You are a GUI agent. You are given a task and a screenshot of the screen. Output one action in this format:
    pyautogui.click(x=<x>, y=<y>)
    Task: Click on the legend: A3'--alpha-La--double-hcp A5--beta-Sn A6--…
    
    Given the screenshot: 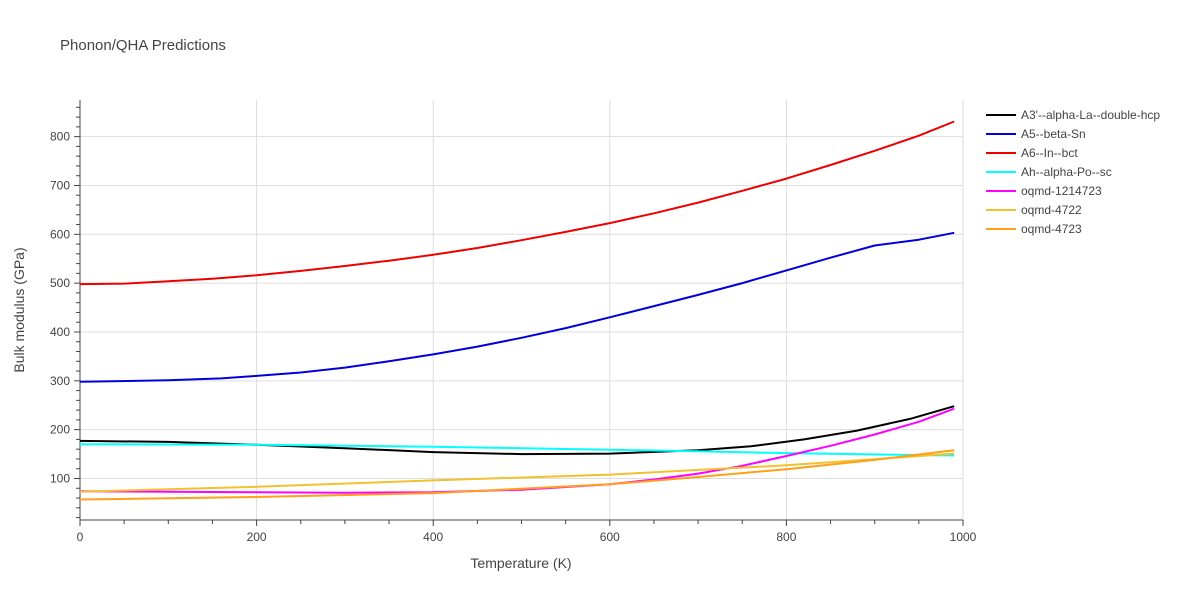 What is the action you would take?
    pyautogui.click(x=1073, y=172)
    